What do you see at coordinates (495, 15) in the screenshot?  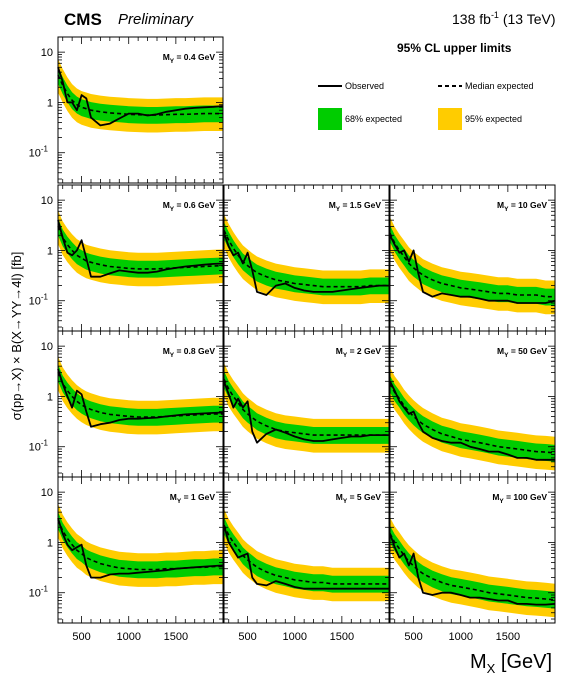 I see `lumi-exponent: -1` at bounding box center [495, 15].